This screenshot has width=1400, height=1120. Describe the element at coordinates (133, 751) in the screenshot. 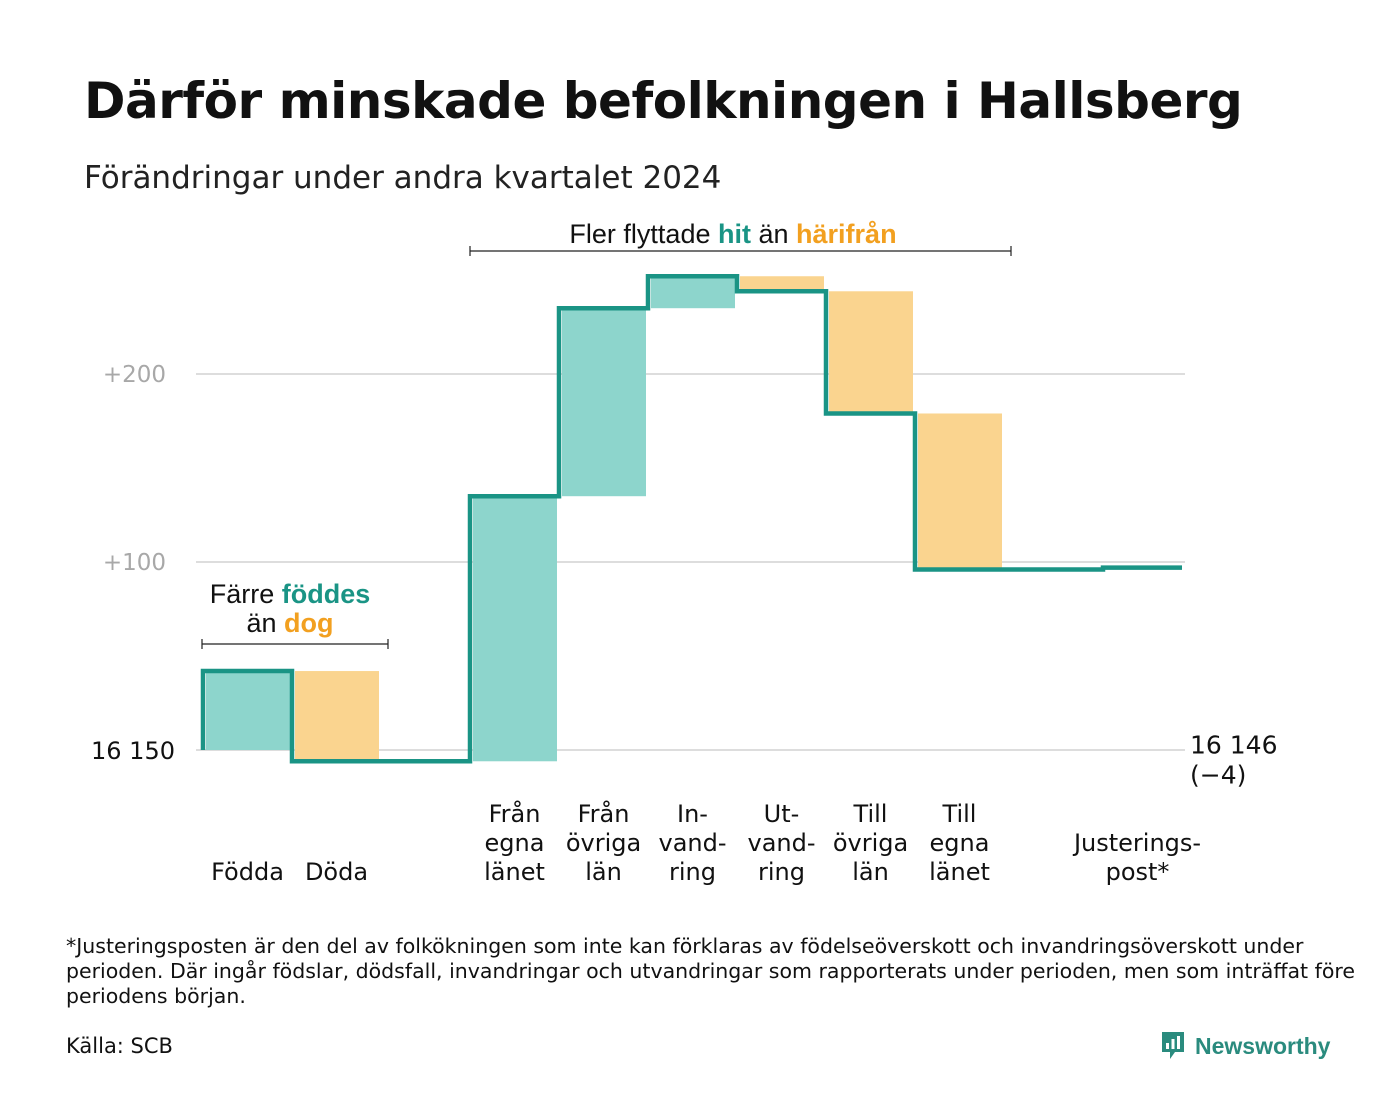

I see `start-value-label: 16 150` at that location.